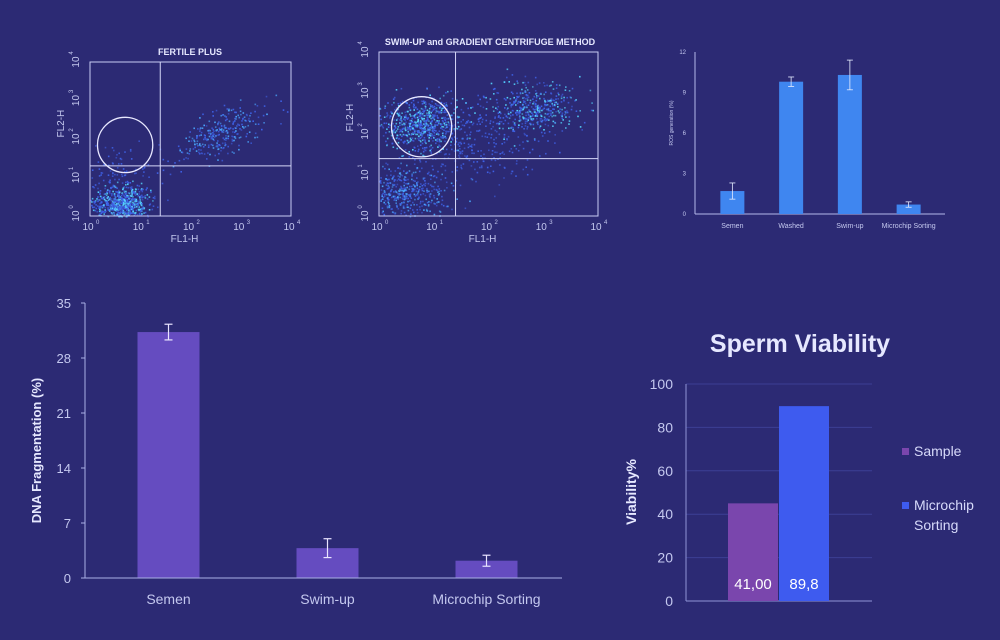 The height and width of the screenshot is (640, 1000). I want to click on flow1-y-tick: 102, so click(75, 136).